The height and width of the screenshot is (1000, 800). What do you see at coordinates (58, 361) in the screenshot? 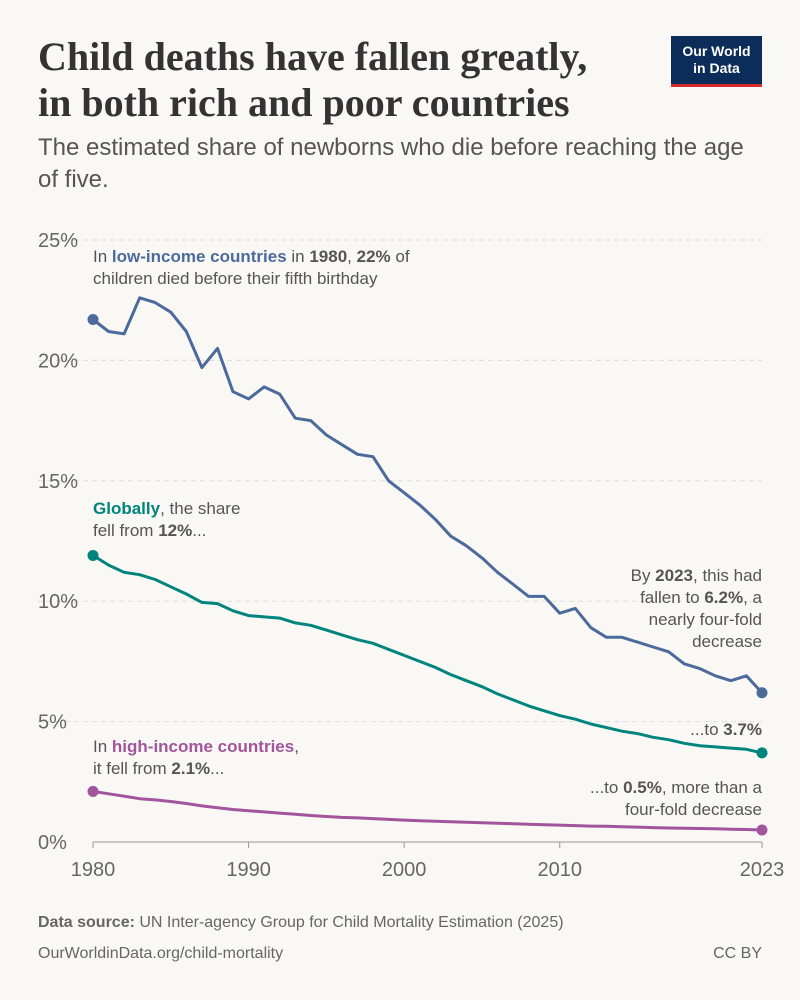
I see `y-tick-label: 20%` at bounding box center [58, 361].